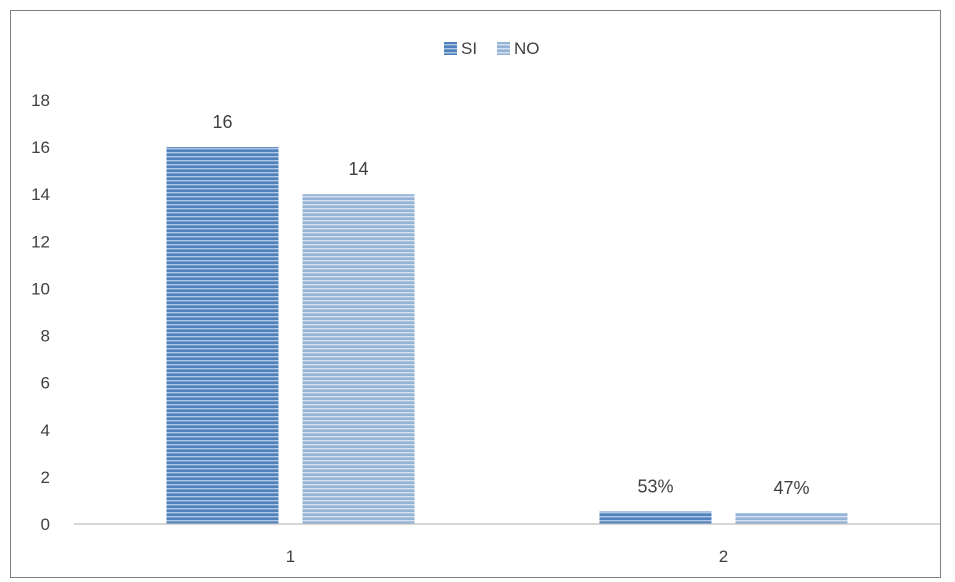 This screenshot has width=955, height=582. What do you see at coordinates (469, 48) in the screenshot?
I see `legend-label-si: SI` at bounding box center [469, 48].